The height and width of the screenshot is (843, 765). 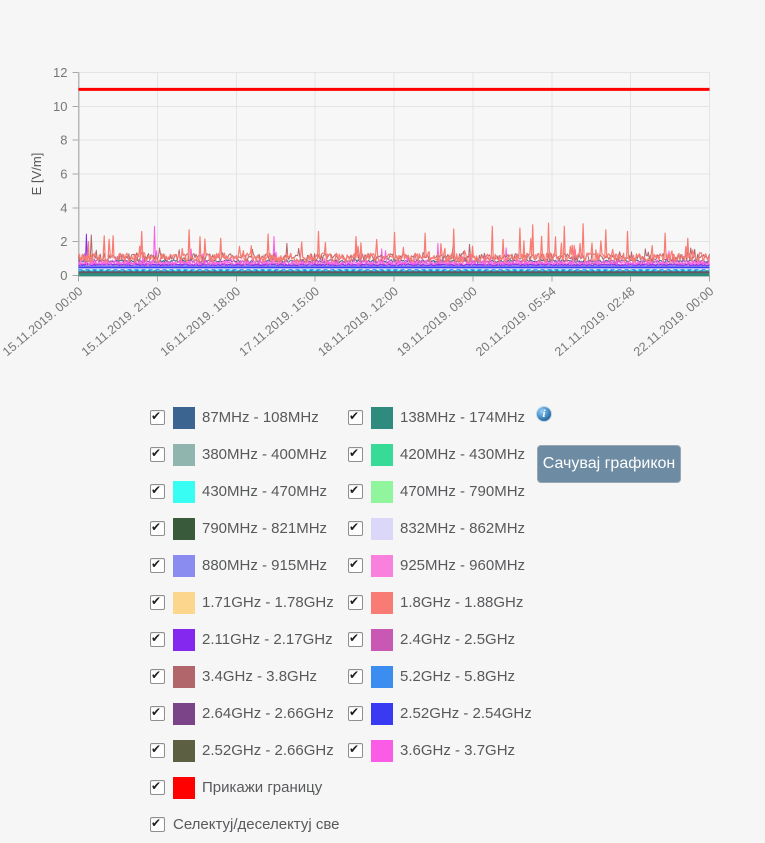 I want to click on legend-label: 2.52GHz - 2.54GHz, so click(x=466, y=713).